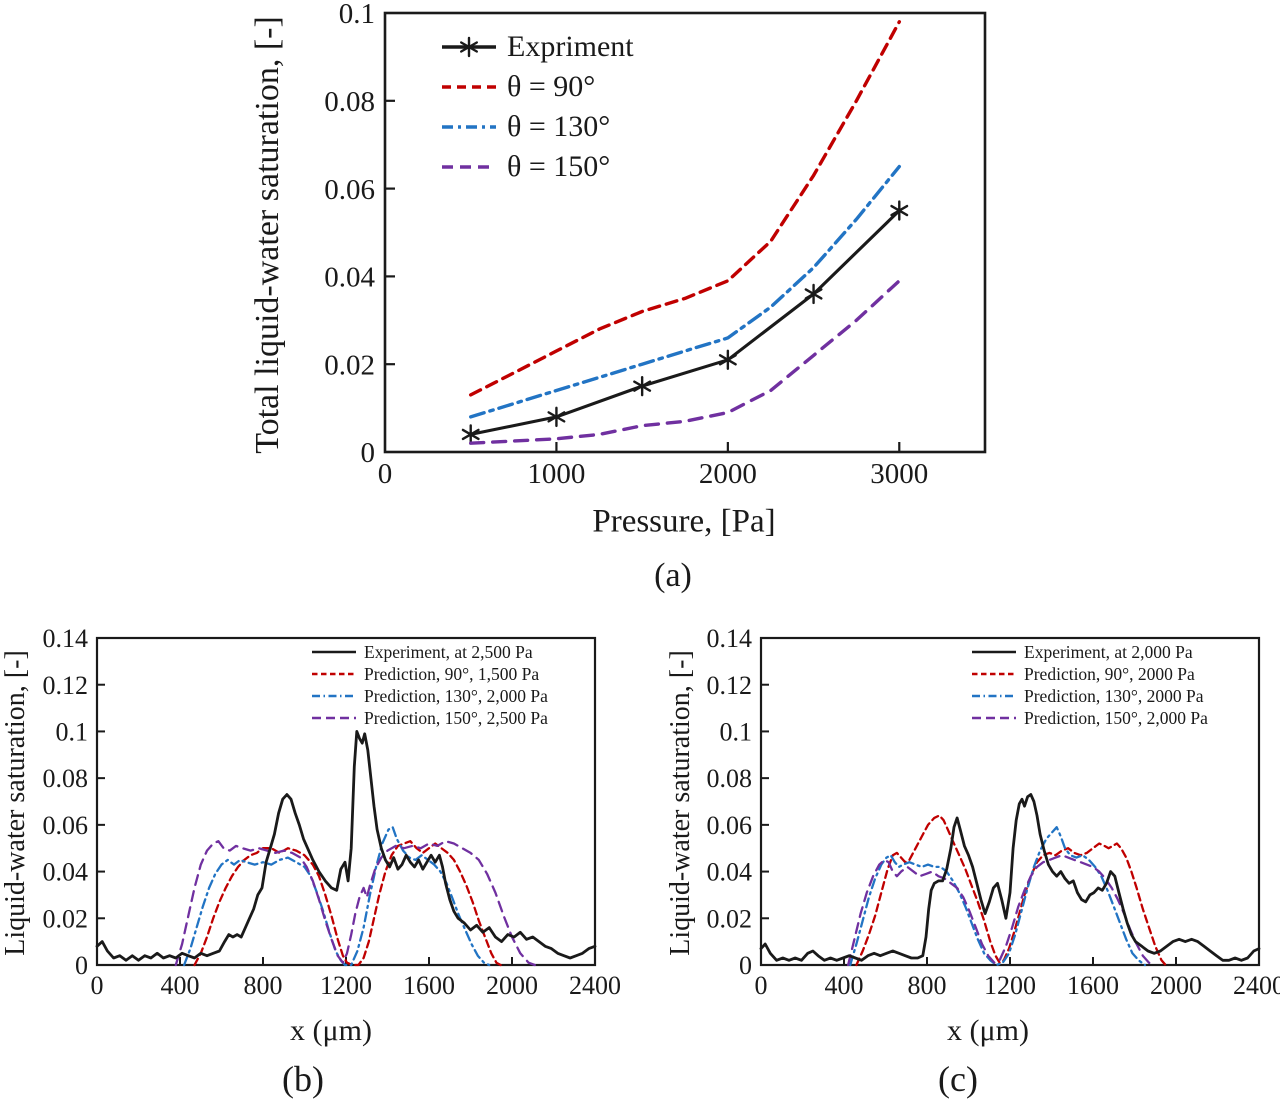  What do you see at coordinates (1116, 717) in the screenshot?
I see `legend-label: Prediction, 150°, 2,000 Pa` at bounding box center [1116, 717].